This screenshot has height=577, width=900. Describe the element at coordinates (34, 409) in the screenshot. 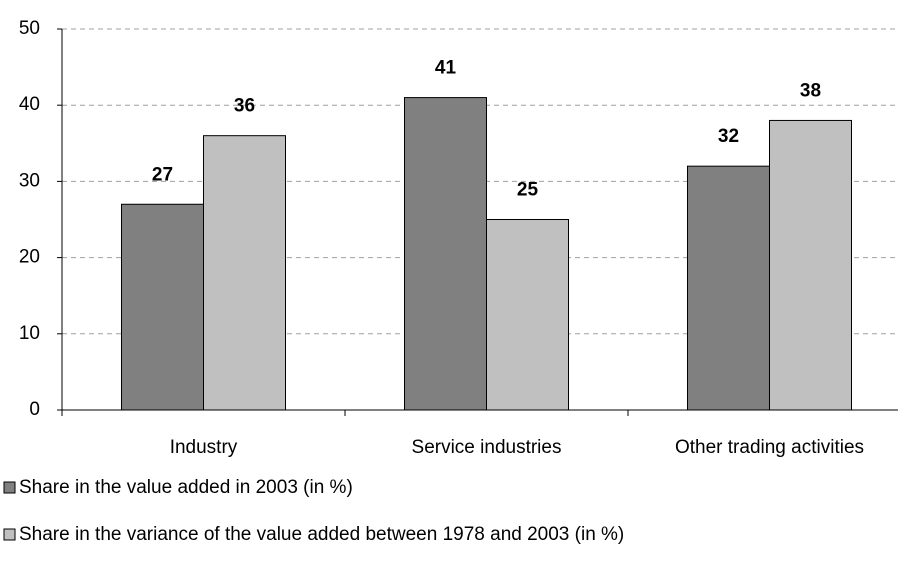

I see `y-tick-label: 0` at that location.